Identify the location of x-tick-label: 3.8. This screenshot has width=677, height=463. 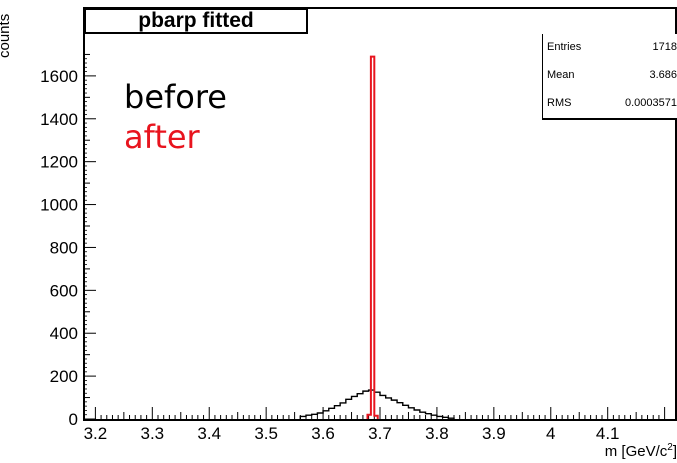
(437, 433).